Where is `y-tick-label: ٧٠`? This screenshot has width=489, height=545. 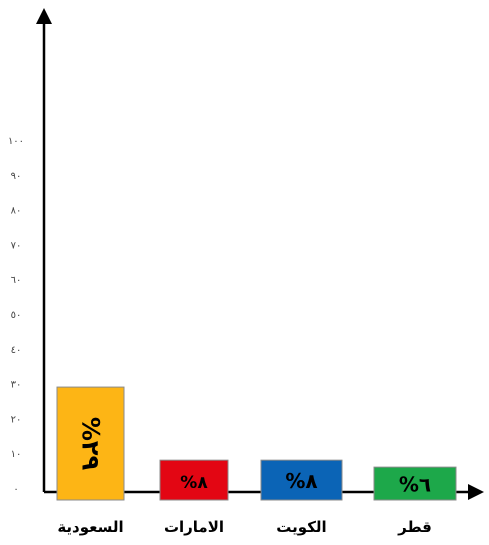 y-tick-label: ٧٠ is located at coordinates (16, 245).